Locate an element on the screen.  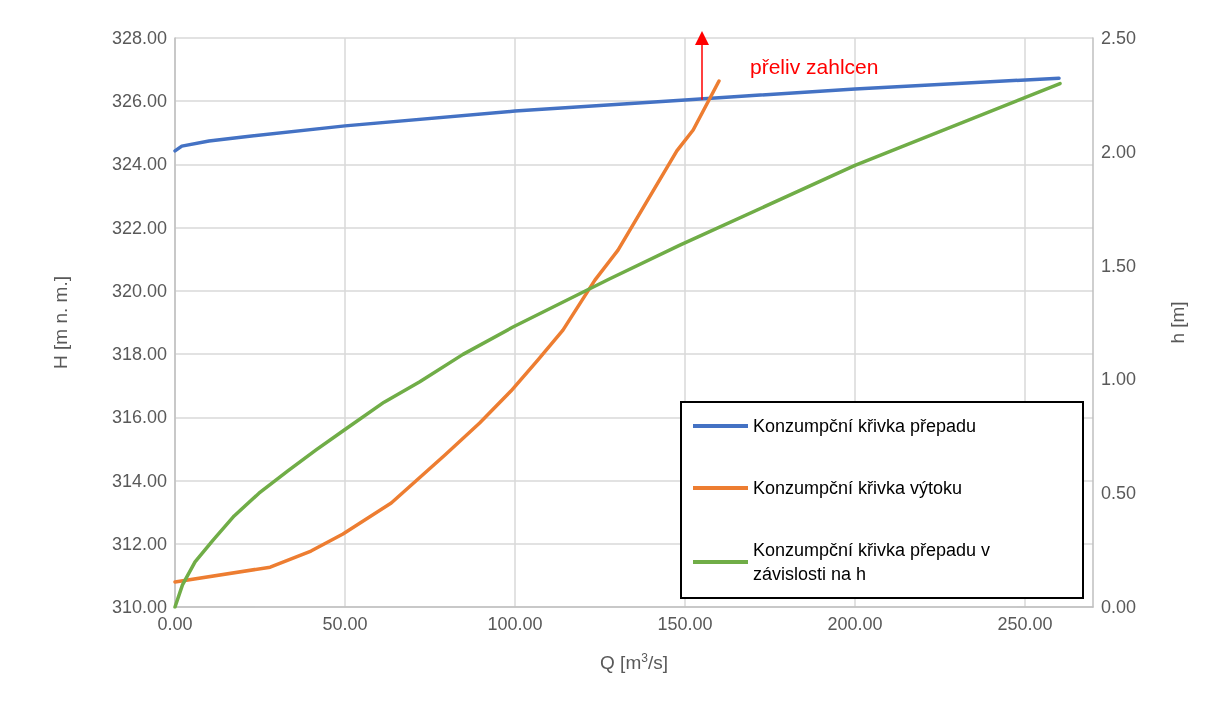
legend-label: Konzumpční křivka přepadu is located at coordinates (865, 426).